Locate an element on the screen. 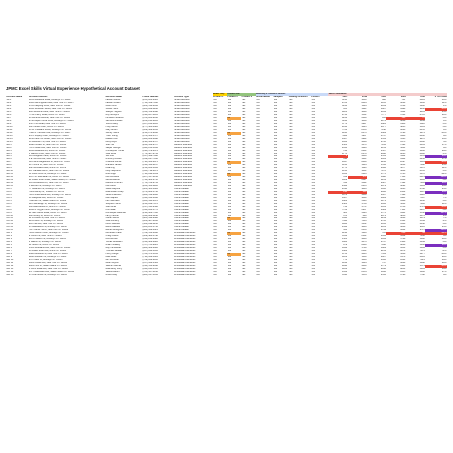  table-cell: 3511 is located at coordinates (383, 165).